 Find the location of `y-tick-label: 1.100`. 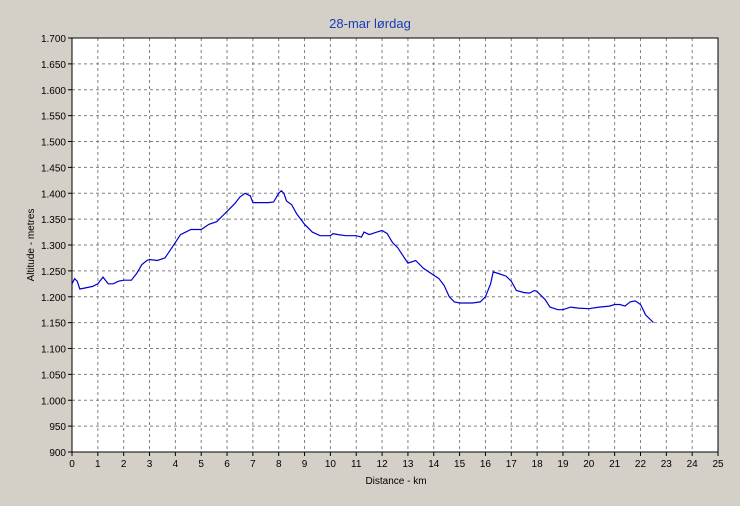

y-tick-label: 1.100 is located at coordinates (53, 350).